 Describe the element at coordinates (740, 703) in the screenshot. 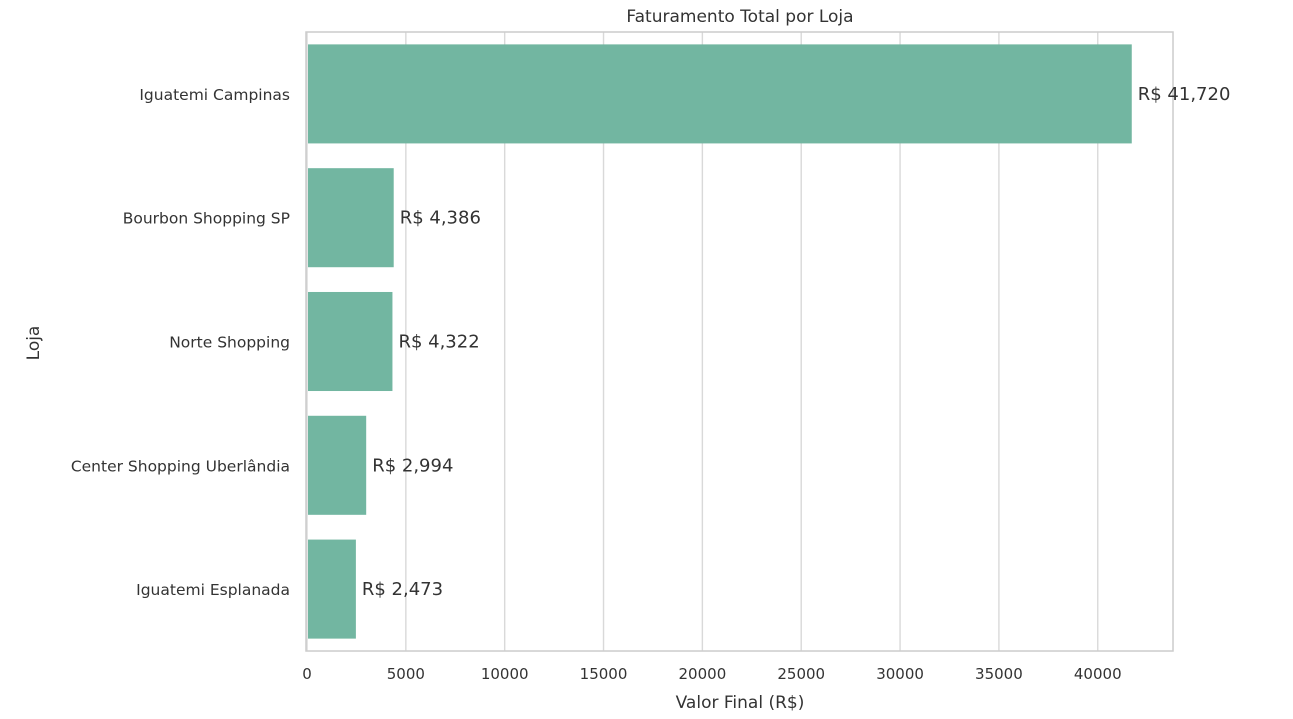

I see `x-axis-label: Valor Final (R$)` at that location.